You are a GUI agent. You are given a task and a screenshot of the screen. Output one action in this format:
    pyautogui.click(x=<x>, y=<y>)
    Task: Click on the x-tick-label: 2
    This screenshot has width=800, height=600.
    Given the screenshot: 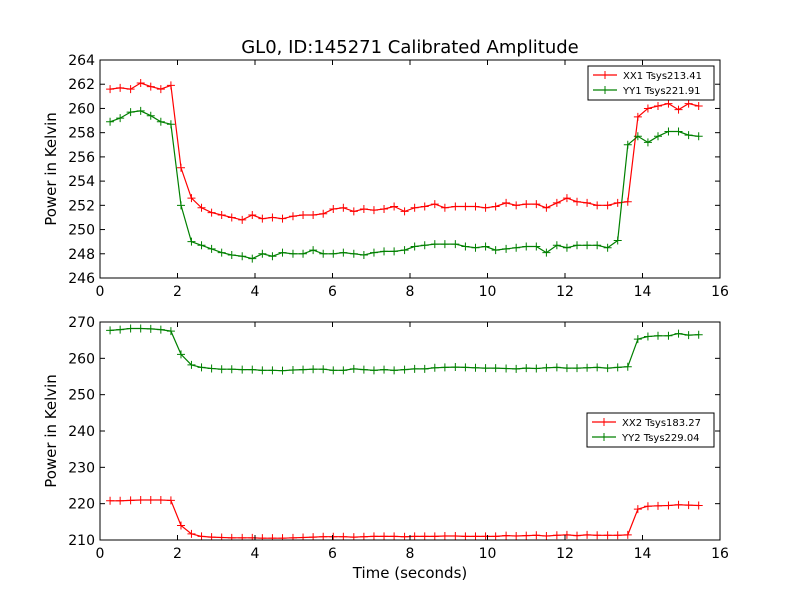 What is the action you would take?
    pyautogui.click(x=177, y=292)
    